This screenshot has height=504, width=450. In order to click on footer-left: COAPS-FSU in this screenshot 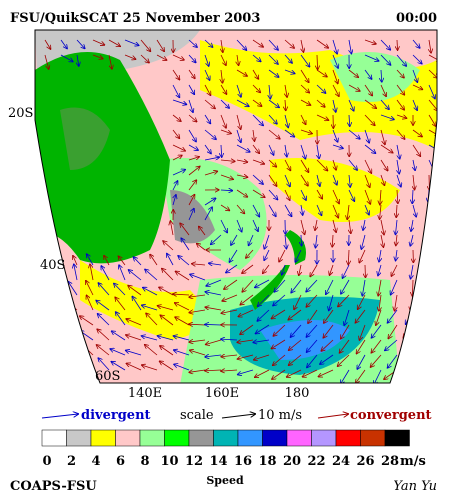, I will do `click(53, 486)`.